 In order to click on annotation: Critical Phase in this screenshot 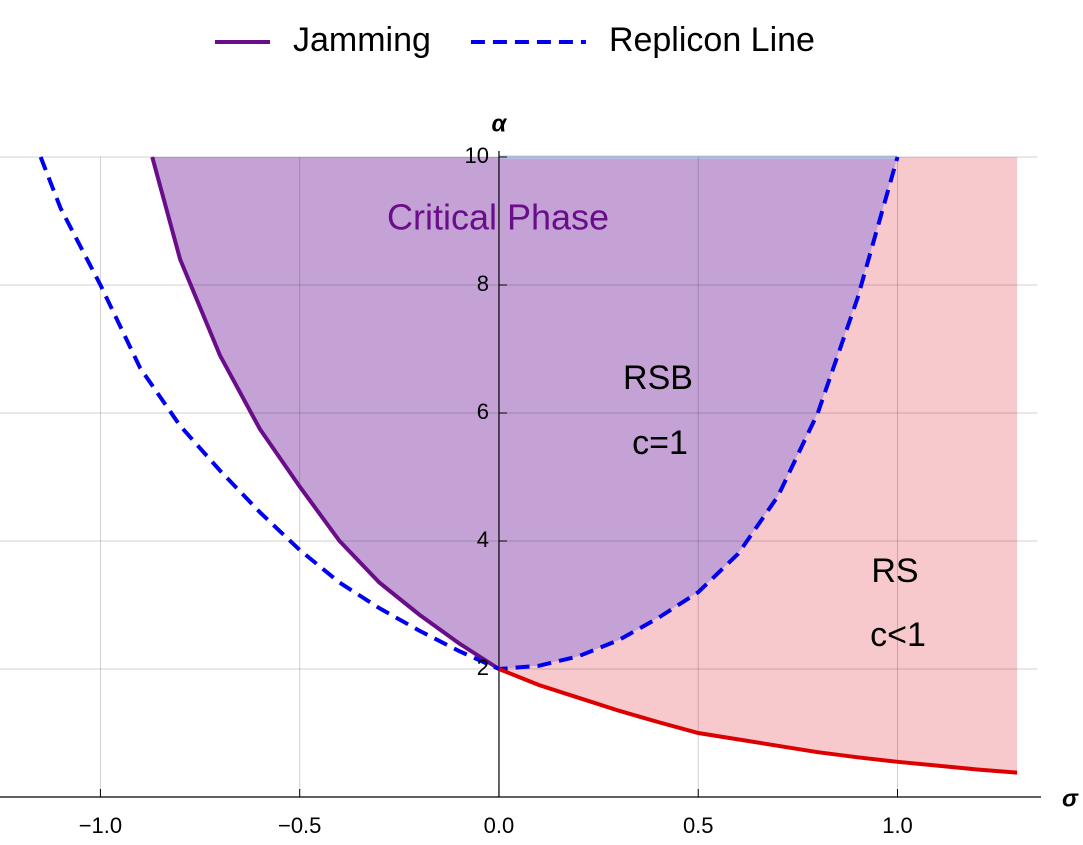, I will do `click(498, 217)`.